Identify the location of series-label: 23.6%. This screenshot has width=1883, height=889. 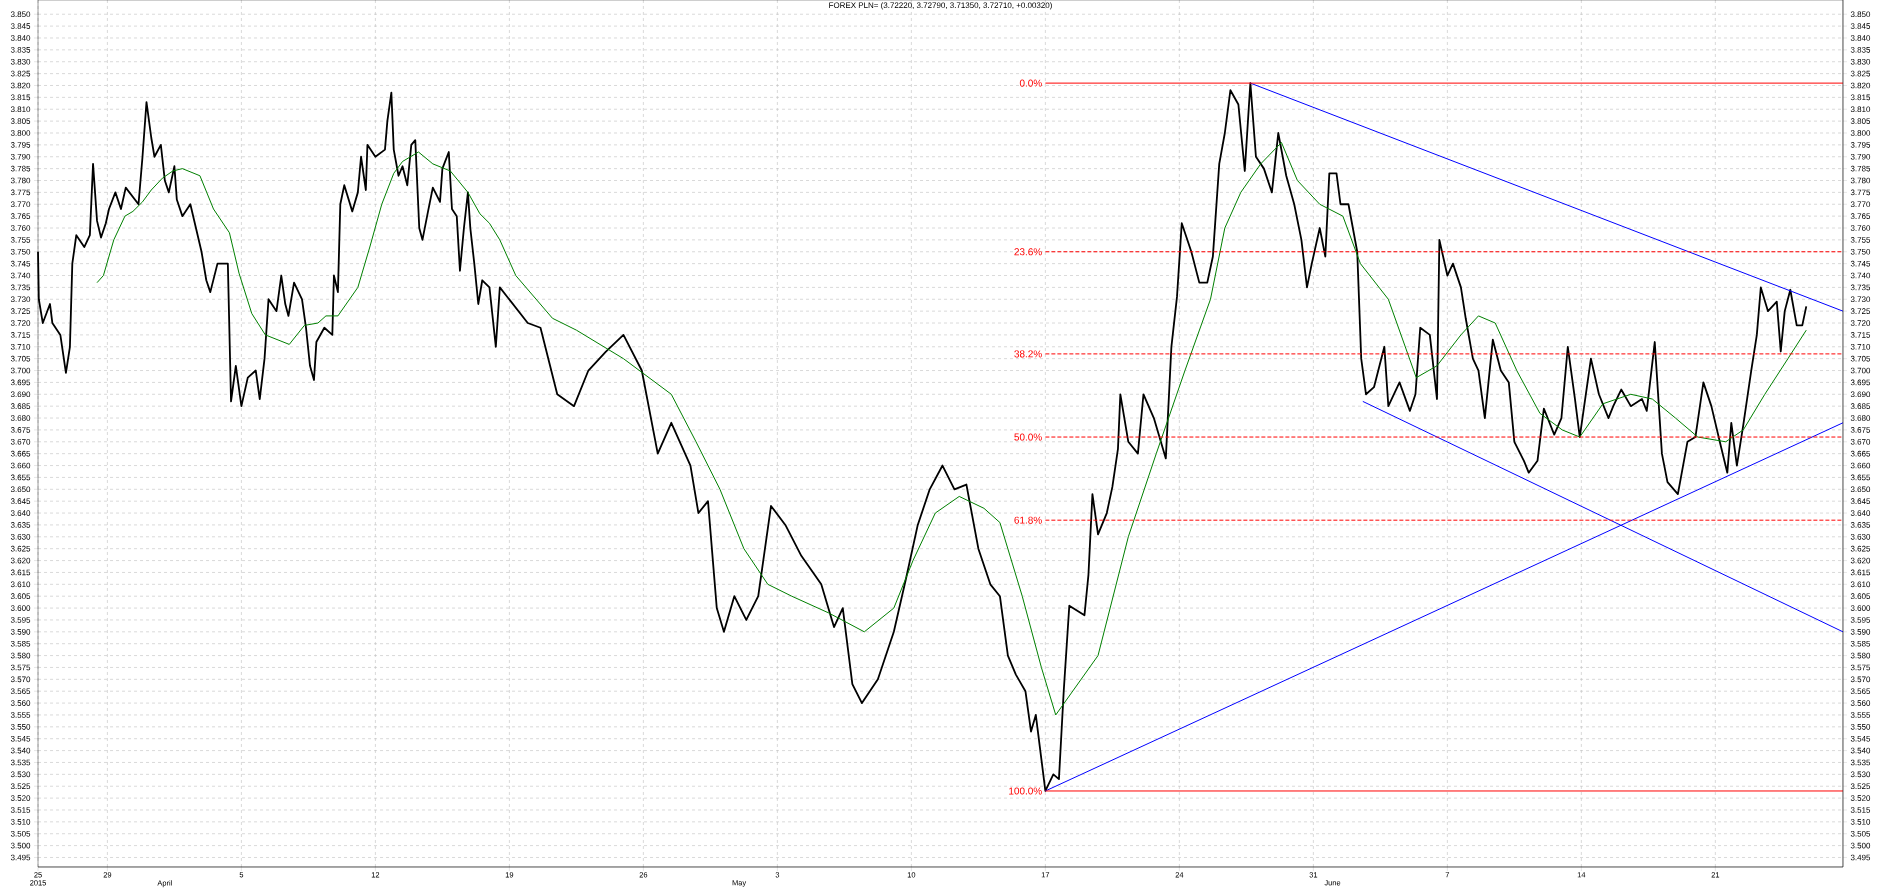
(1028, 252).